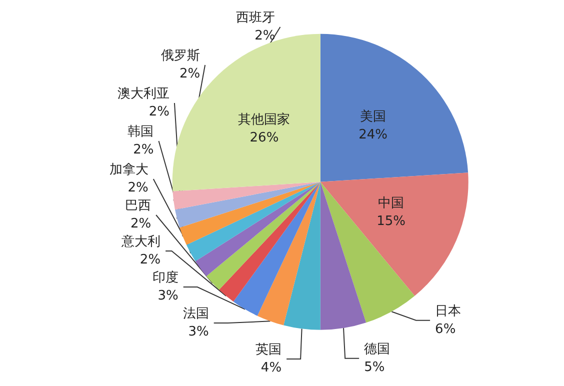 This screenshot has height=386, width=564. What do you see at coordinates (377, 349) in the screenshot?
I see `slice-label: 德国` at bounding box center [377, 349].